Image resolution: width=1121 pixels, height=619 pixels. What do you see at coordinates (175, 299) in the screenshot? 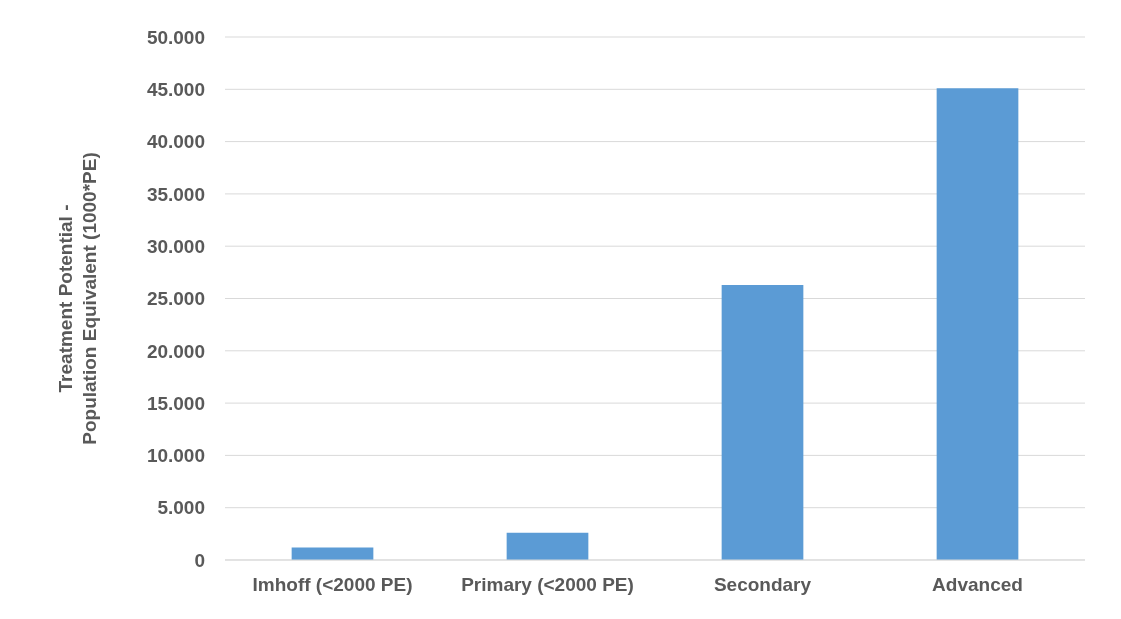
I see `y-tick-label: 25.000` at bounding box center [175, 299].